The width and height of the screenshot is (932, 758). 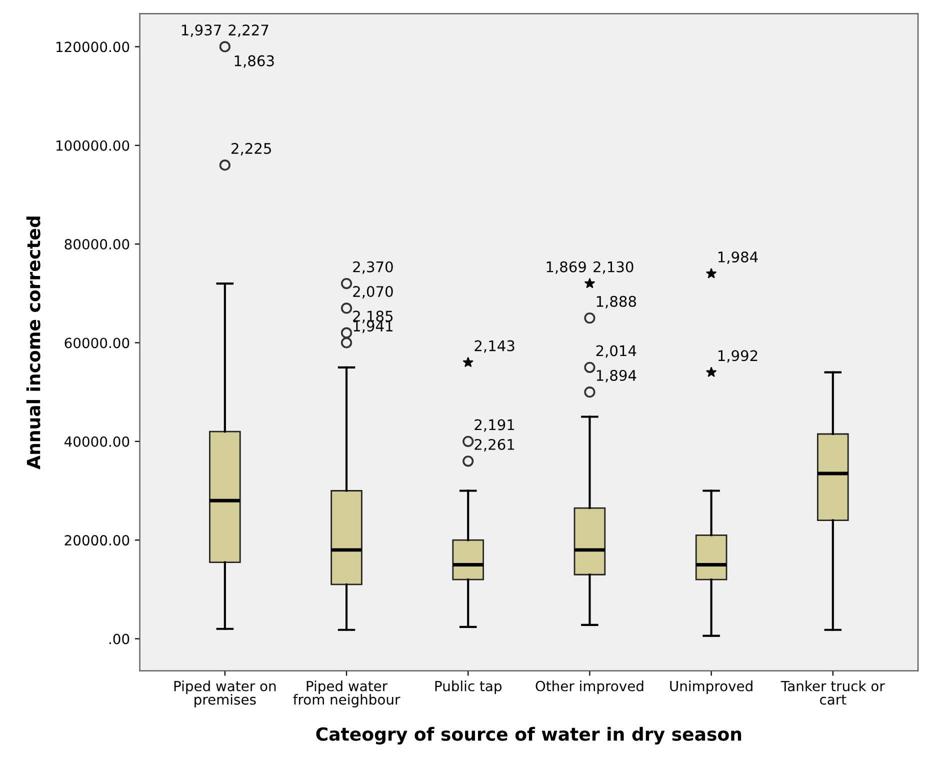 I want to click on y-tick-label: 40000.00, so click(x=97, y=441).